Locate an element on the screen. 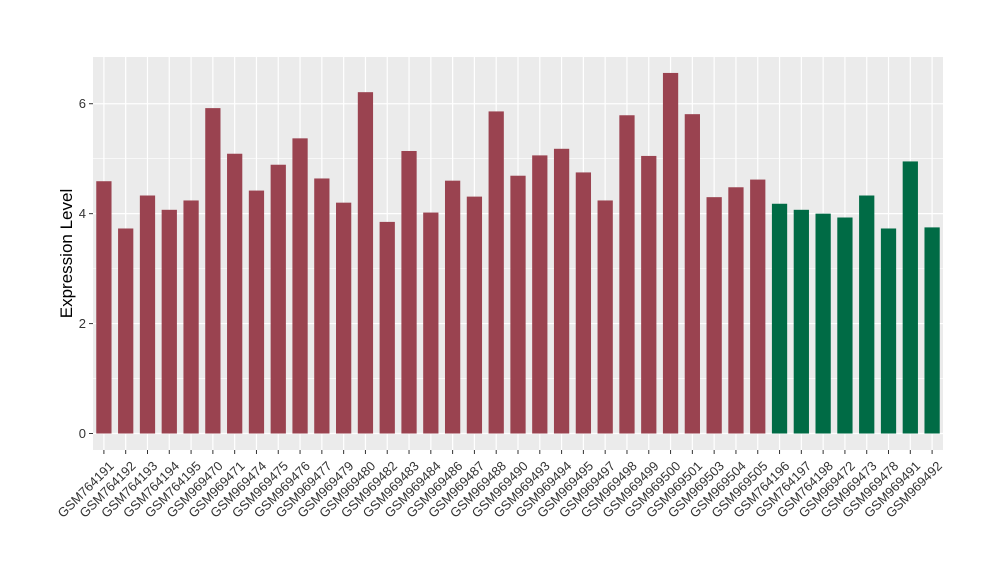  bar-GSM969497 is located at coordinates (605, 317).